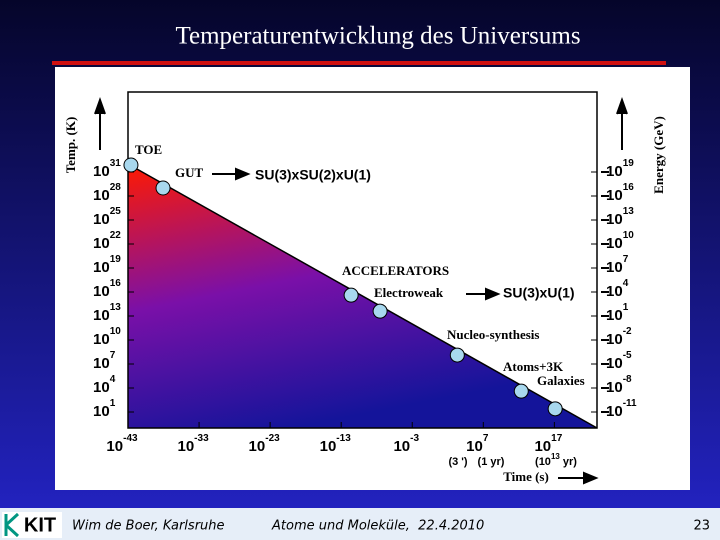  Describe the element at coordinates (100, 123) in the screenshot. I see `y-arrow` at that location.